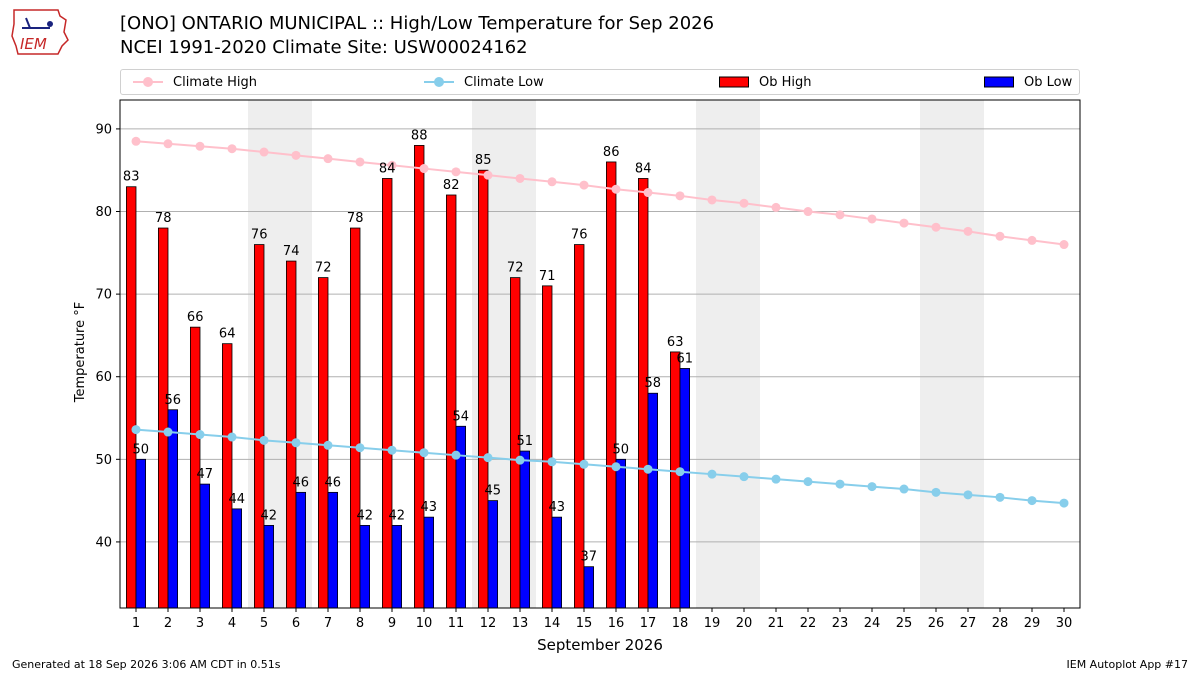 This screenshot has height=675, width=1200. I want to click on legend-label-climate-high: Climate High, so click(215, 82).